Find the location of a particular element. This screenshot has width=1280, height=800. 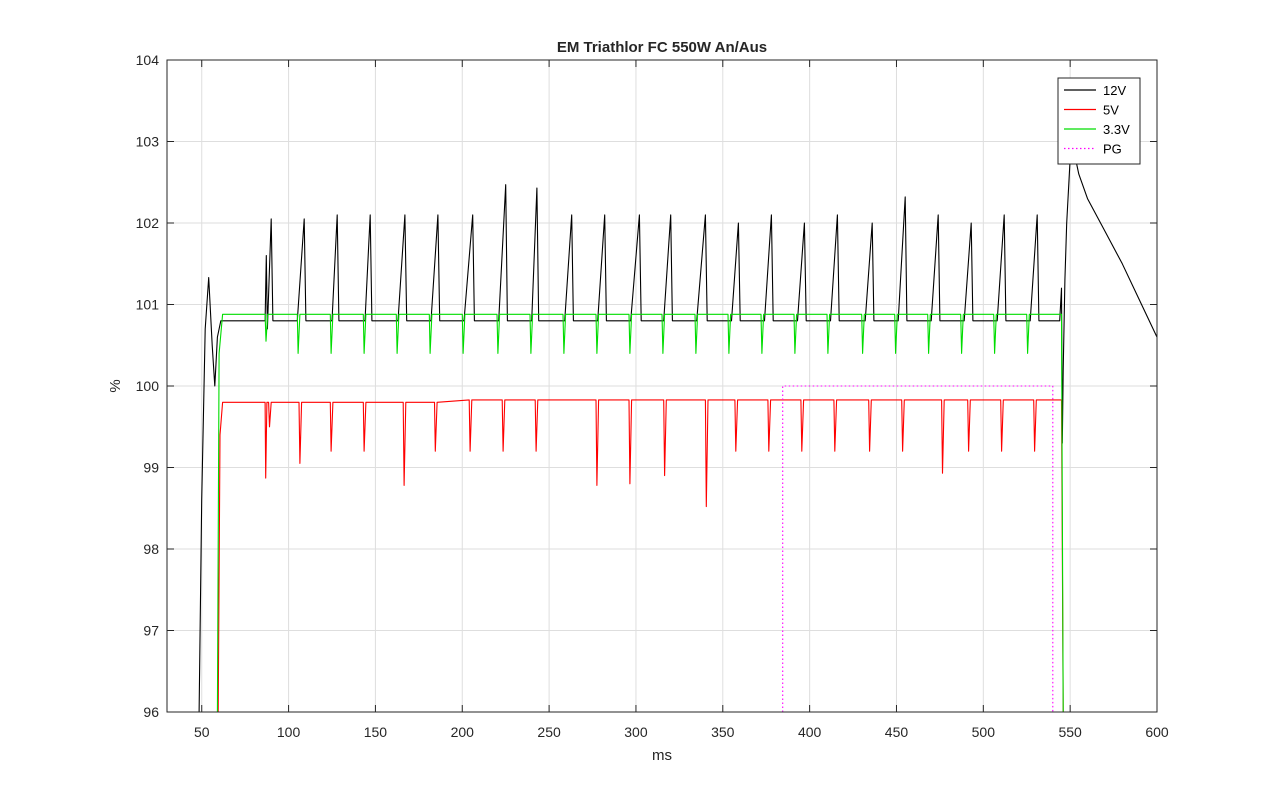

x-tick-label: 550 is located at coordinates (1070, 732).